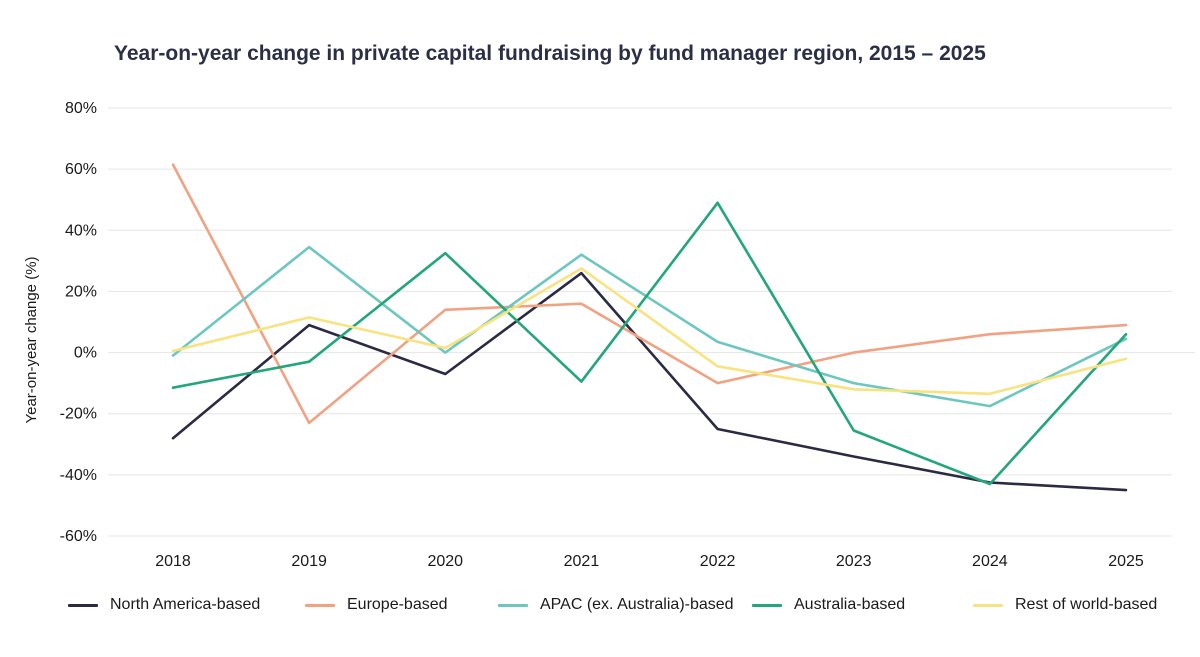 The height and width of the screenshot is (657, 1200). What do you see at coordinates (31, 339) in the screenshot?
I see `y-axis-label: Year-on-year change (%)` at bounding box center [31, 339].